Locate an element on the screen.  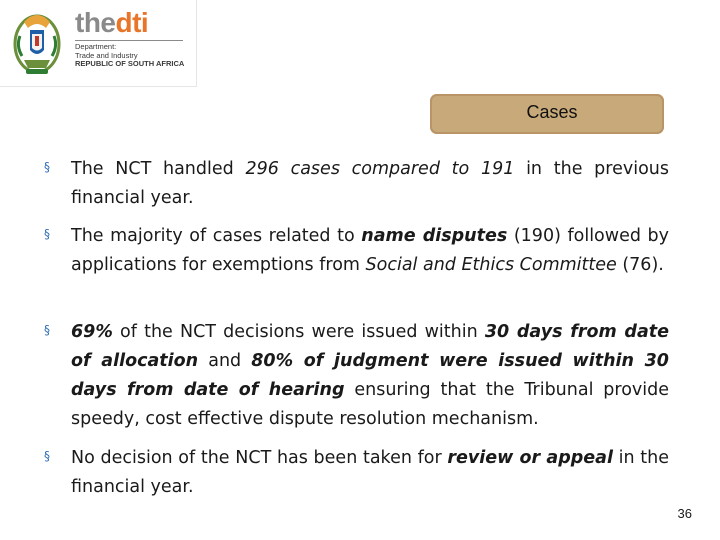
wordmark-the: the is located at coordinates (95, 22).